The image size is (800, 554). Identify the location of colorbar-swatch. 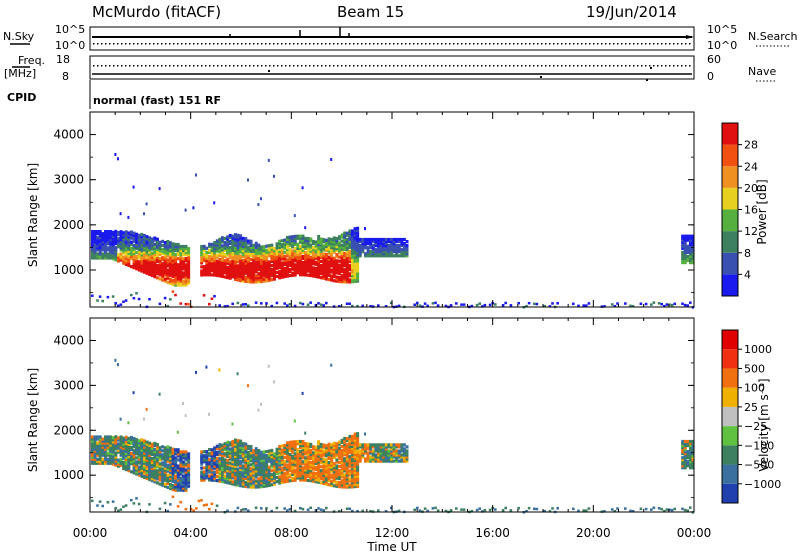
(730, 220).